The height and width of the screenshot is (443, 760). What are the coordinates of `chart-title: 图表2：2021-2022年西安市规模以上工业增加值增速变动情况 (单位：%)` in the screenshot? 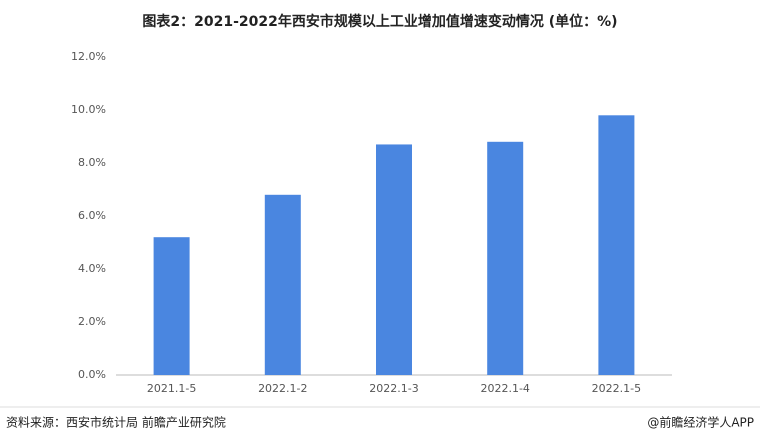 It's located at (379, 21).